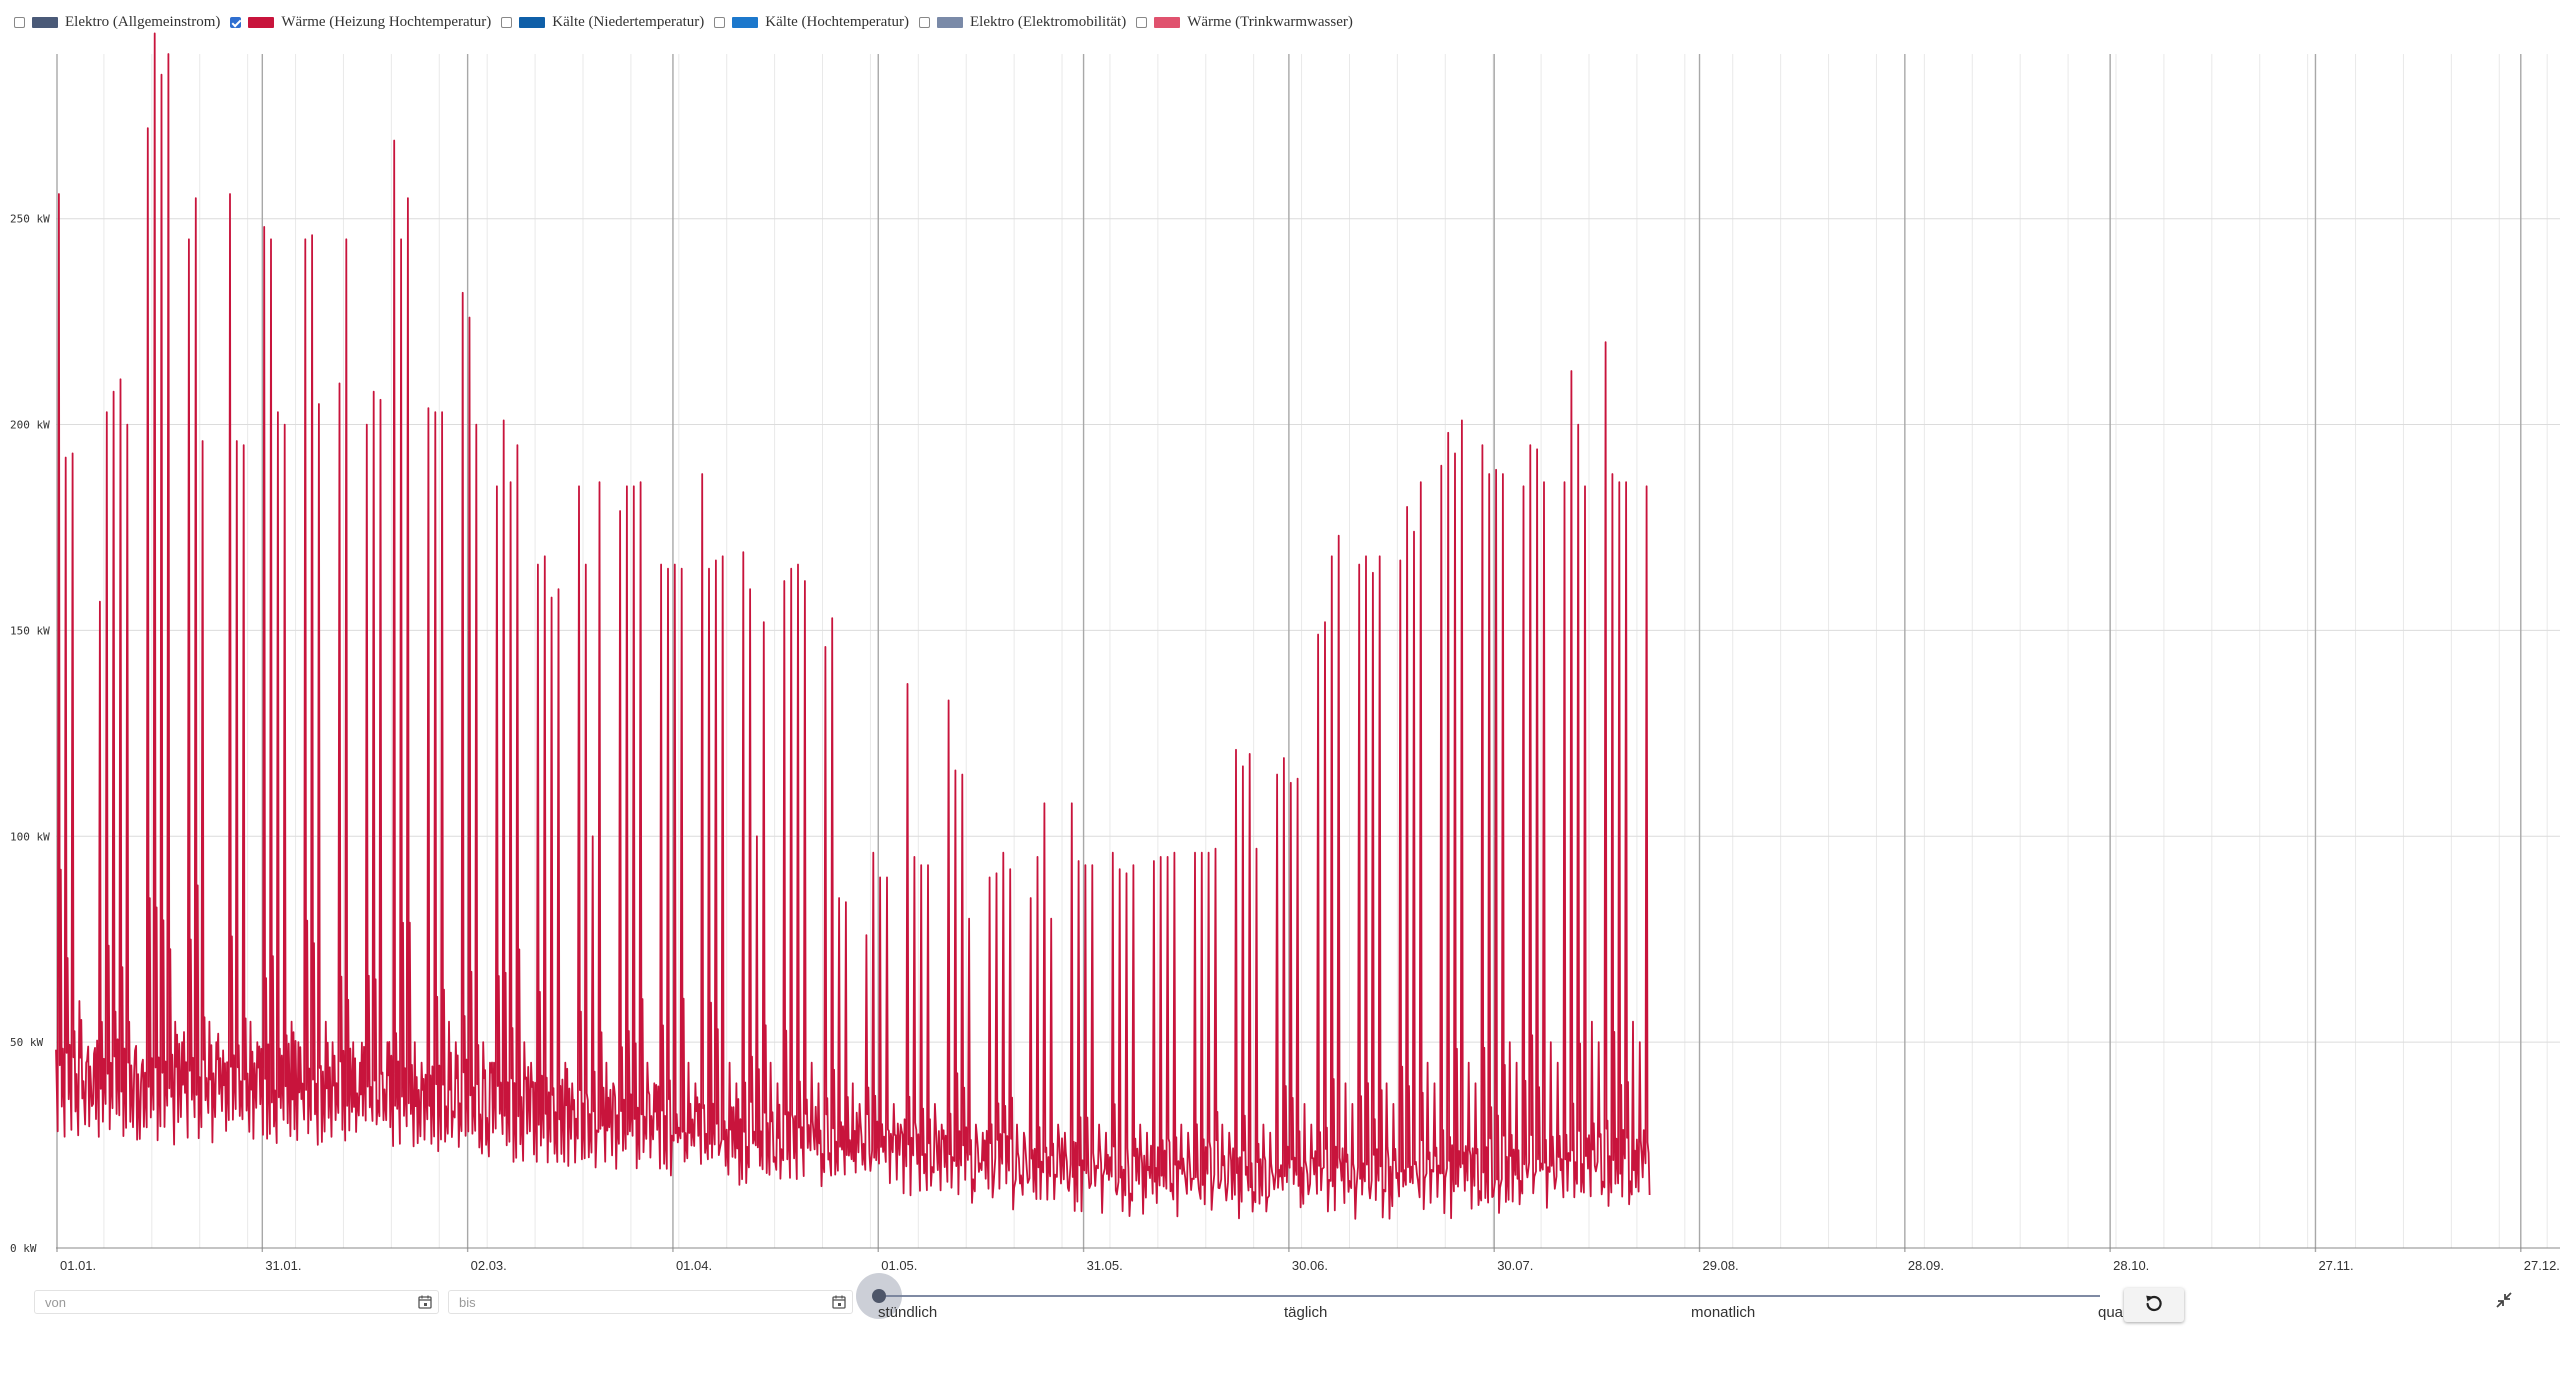 The width and height of the screenshot is (2560, 1381). What do you see at coordinates (489, 1264) in the screenshot?
I see `x-tick-label: 02.03.` at bounding box center [489, 1264].